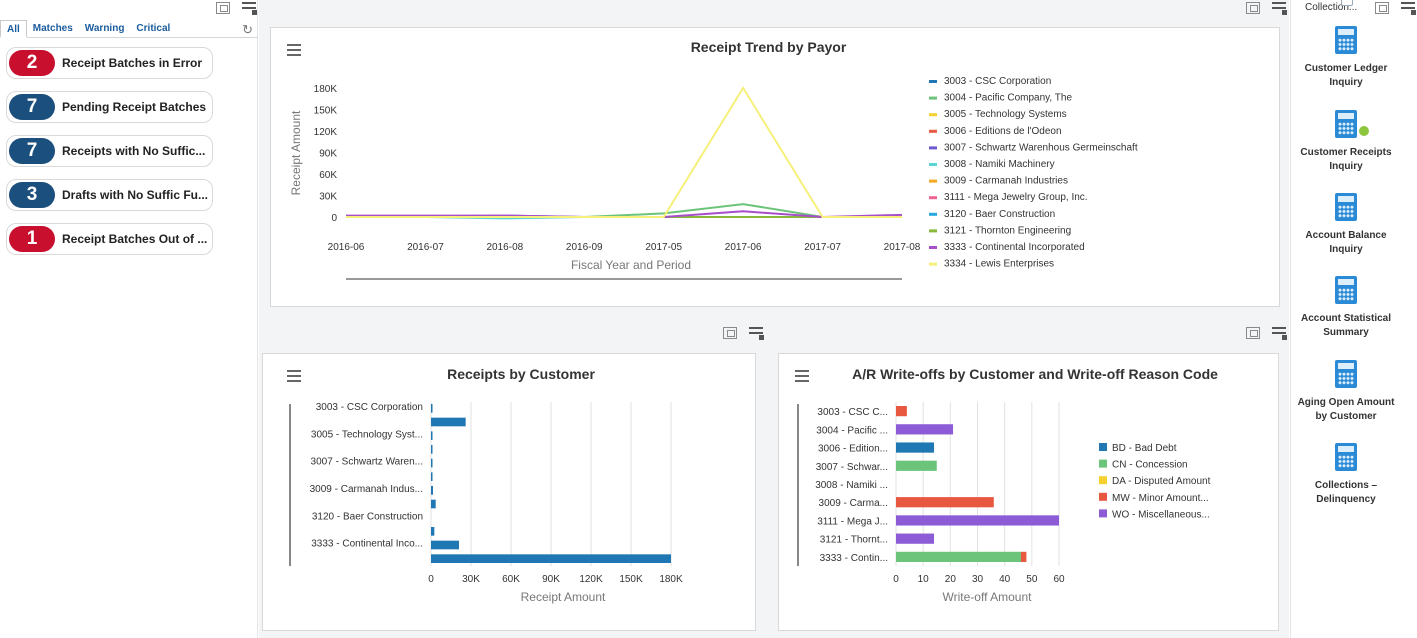 The width and height of the screenshot is (1417, 638). What do you see at coordinates (13, 29) in the screenshot?
I see `tab-all: All` at bounding box center [13, 29].